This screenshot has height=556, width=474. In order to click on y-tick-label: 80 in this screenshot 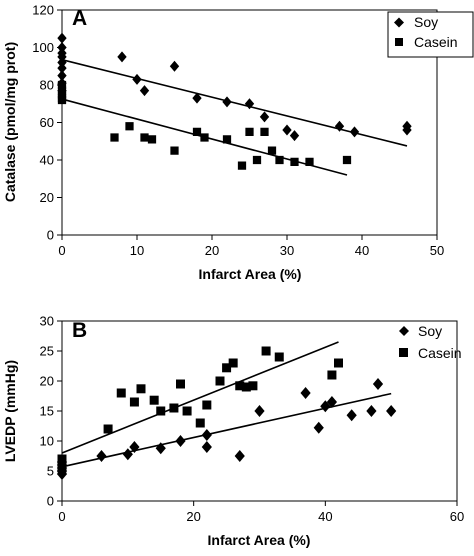, I will do `click(47, 85)`.